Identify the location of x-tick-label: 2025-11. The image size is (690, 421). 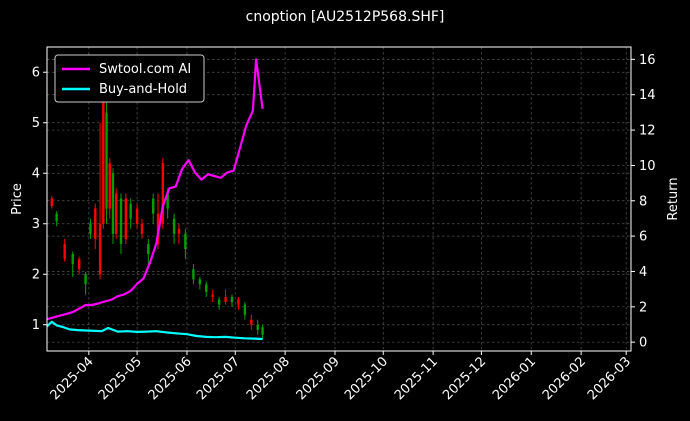
(416, 378).